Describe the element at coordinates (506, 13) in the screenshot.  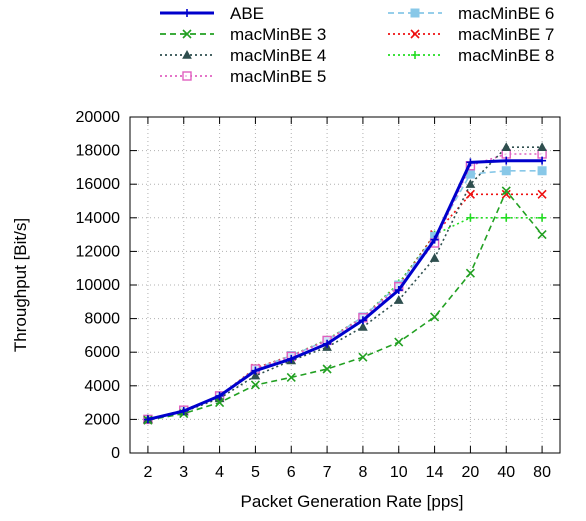
I see `legend-label: macMinBE 6` at that location.